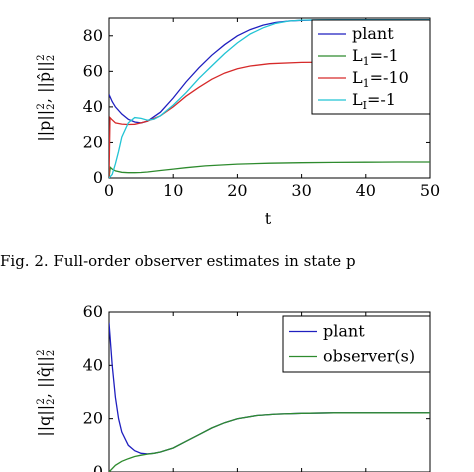 The width and height of the screenshot is (474, 472). What do you see at coordinates (375, 57) in the screenshot?
I see `legend-entry: L1=-1` at bounding box center [375, 57].